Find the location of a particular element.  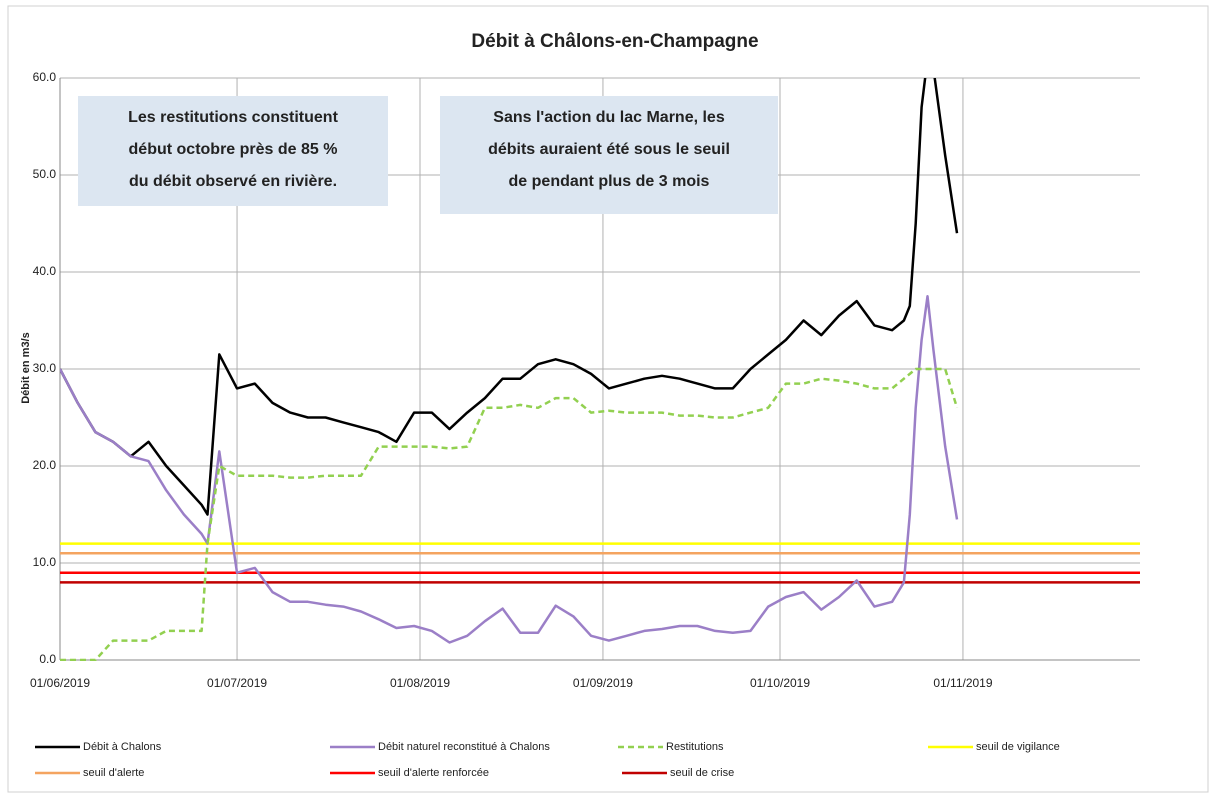

y-tick-label: 30.0 is located at coordinates (45, 368).